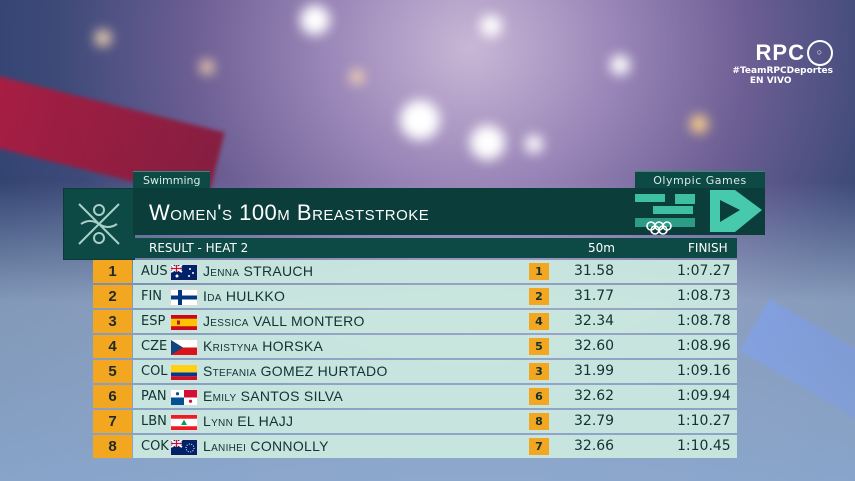 Image resolution: width=855 pixels, height=481 pixels. I want to click on broadcaster-logo-text: RPC, so click(780, 52).